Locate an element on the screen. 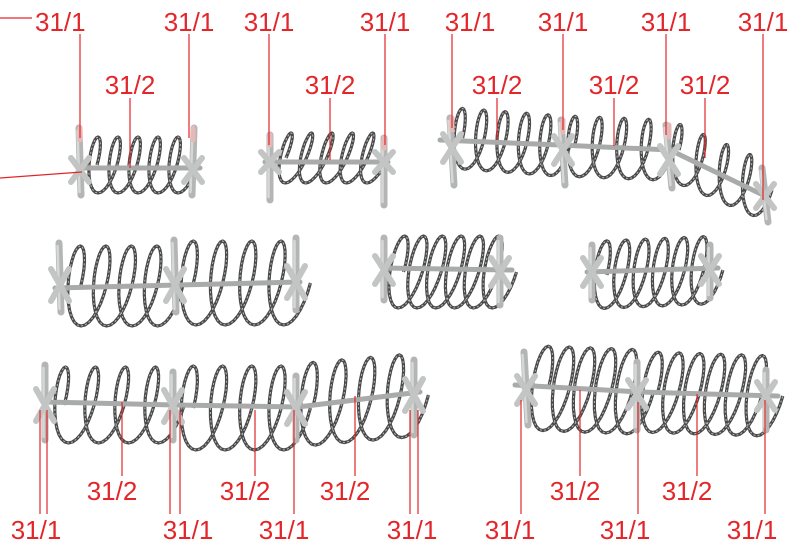 The width and height of the screenshot is (794, 549). anchor-post-highlight is located at coordinates (173, 276).